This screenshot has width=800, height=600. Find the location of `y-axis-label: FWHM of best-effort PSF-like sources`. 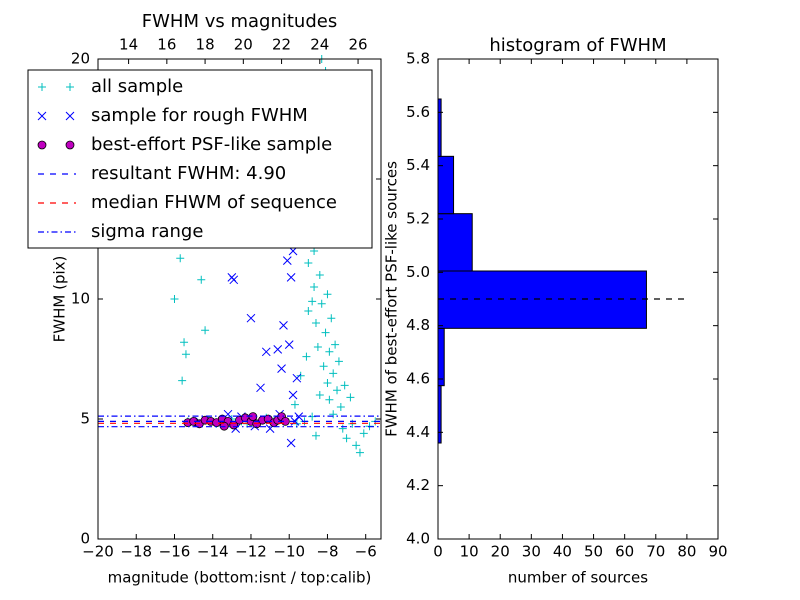

y-axis-label: FWHM of best-effort PSF-like sources is located at coordinates (392, 299).